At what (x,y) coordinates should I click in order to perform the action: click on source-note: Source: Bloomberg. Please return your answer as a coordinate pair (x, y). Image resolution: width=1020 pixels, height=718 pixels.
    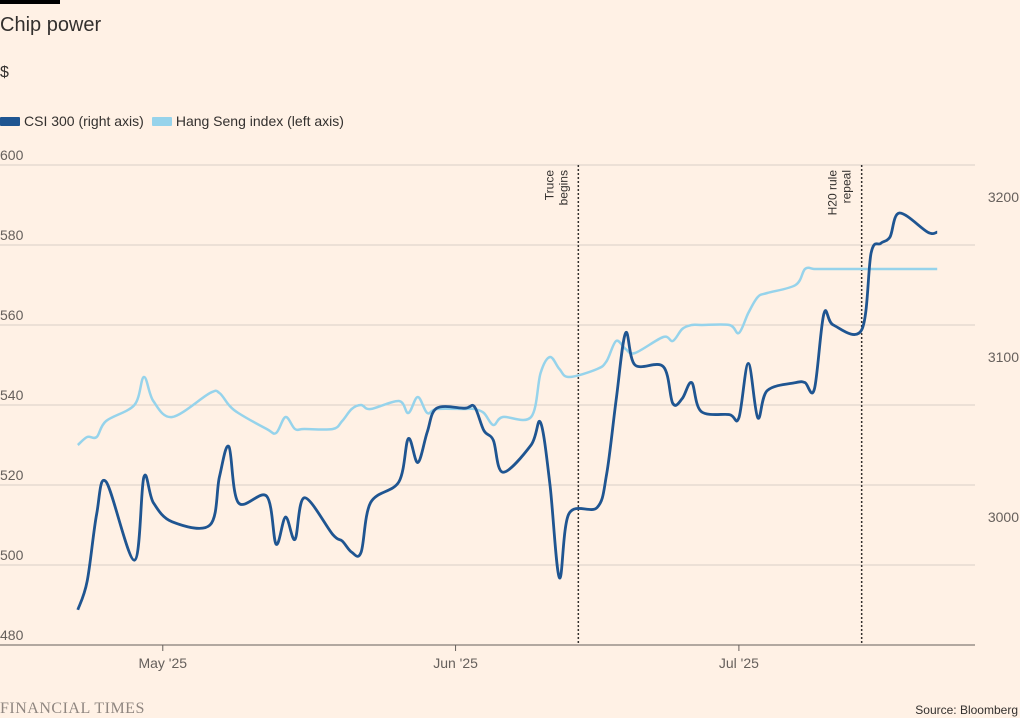
    Looking at the image, I should click on (966, 710).